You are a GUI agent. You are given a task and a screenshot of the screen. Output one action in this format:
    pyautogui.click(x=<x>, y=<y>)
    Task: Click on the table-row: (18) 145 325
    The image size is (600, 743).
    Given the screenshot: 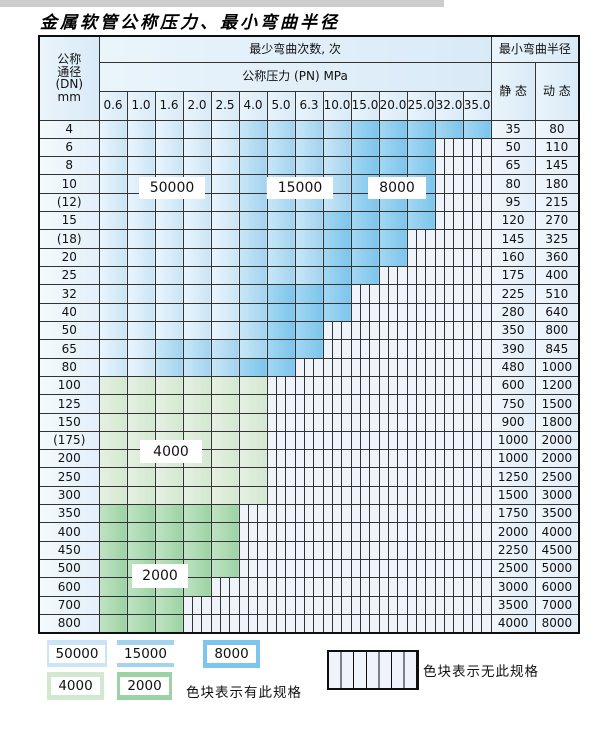 What is the action you would take?
    pyautogui.click(x=309, y=239)
    